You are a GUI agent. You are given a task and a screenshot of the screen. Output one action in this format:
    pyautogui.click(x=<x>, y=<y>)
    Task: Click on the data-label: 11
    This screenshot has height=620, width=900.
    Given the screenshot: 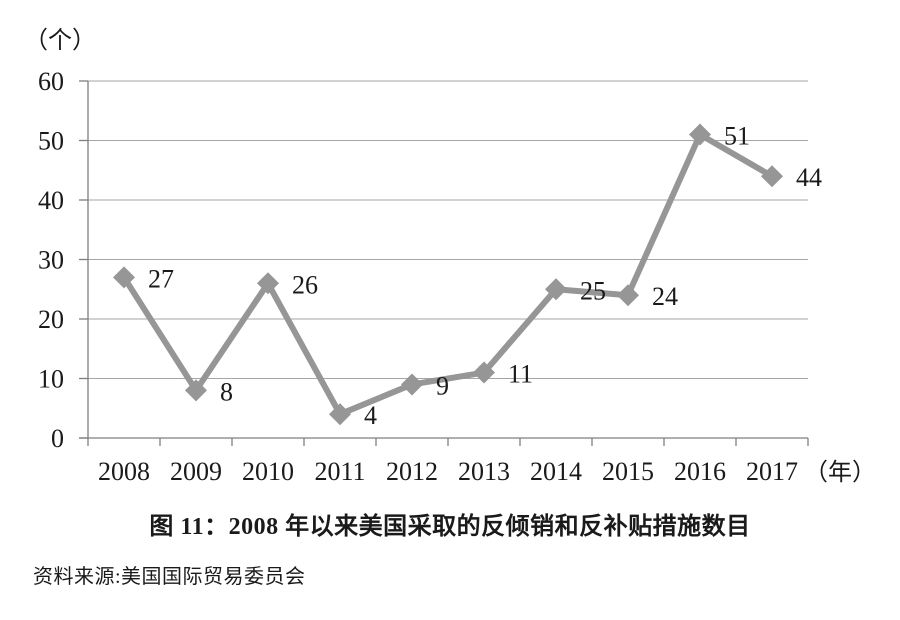 What is the action you would take?
    pyautogui.click(x=520, y=374)
    